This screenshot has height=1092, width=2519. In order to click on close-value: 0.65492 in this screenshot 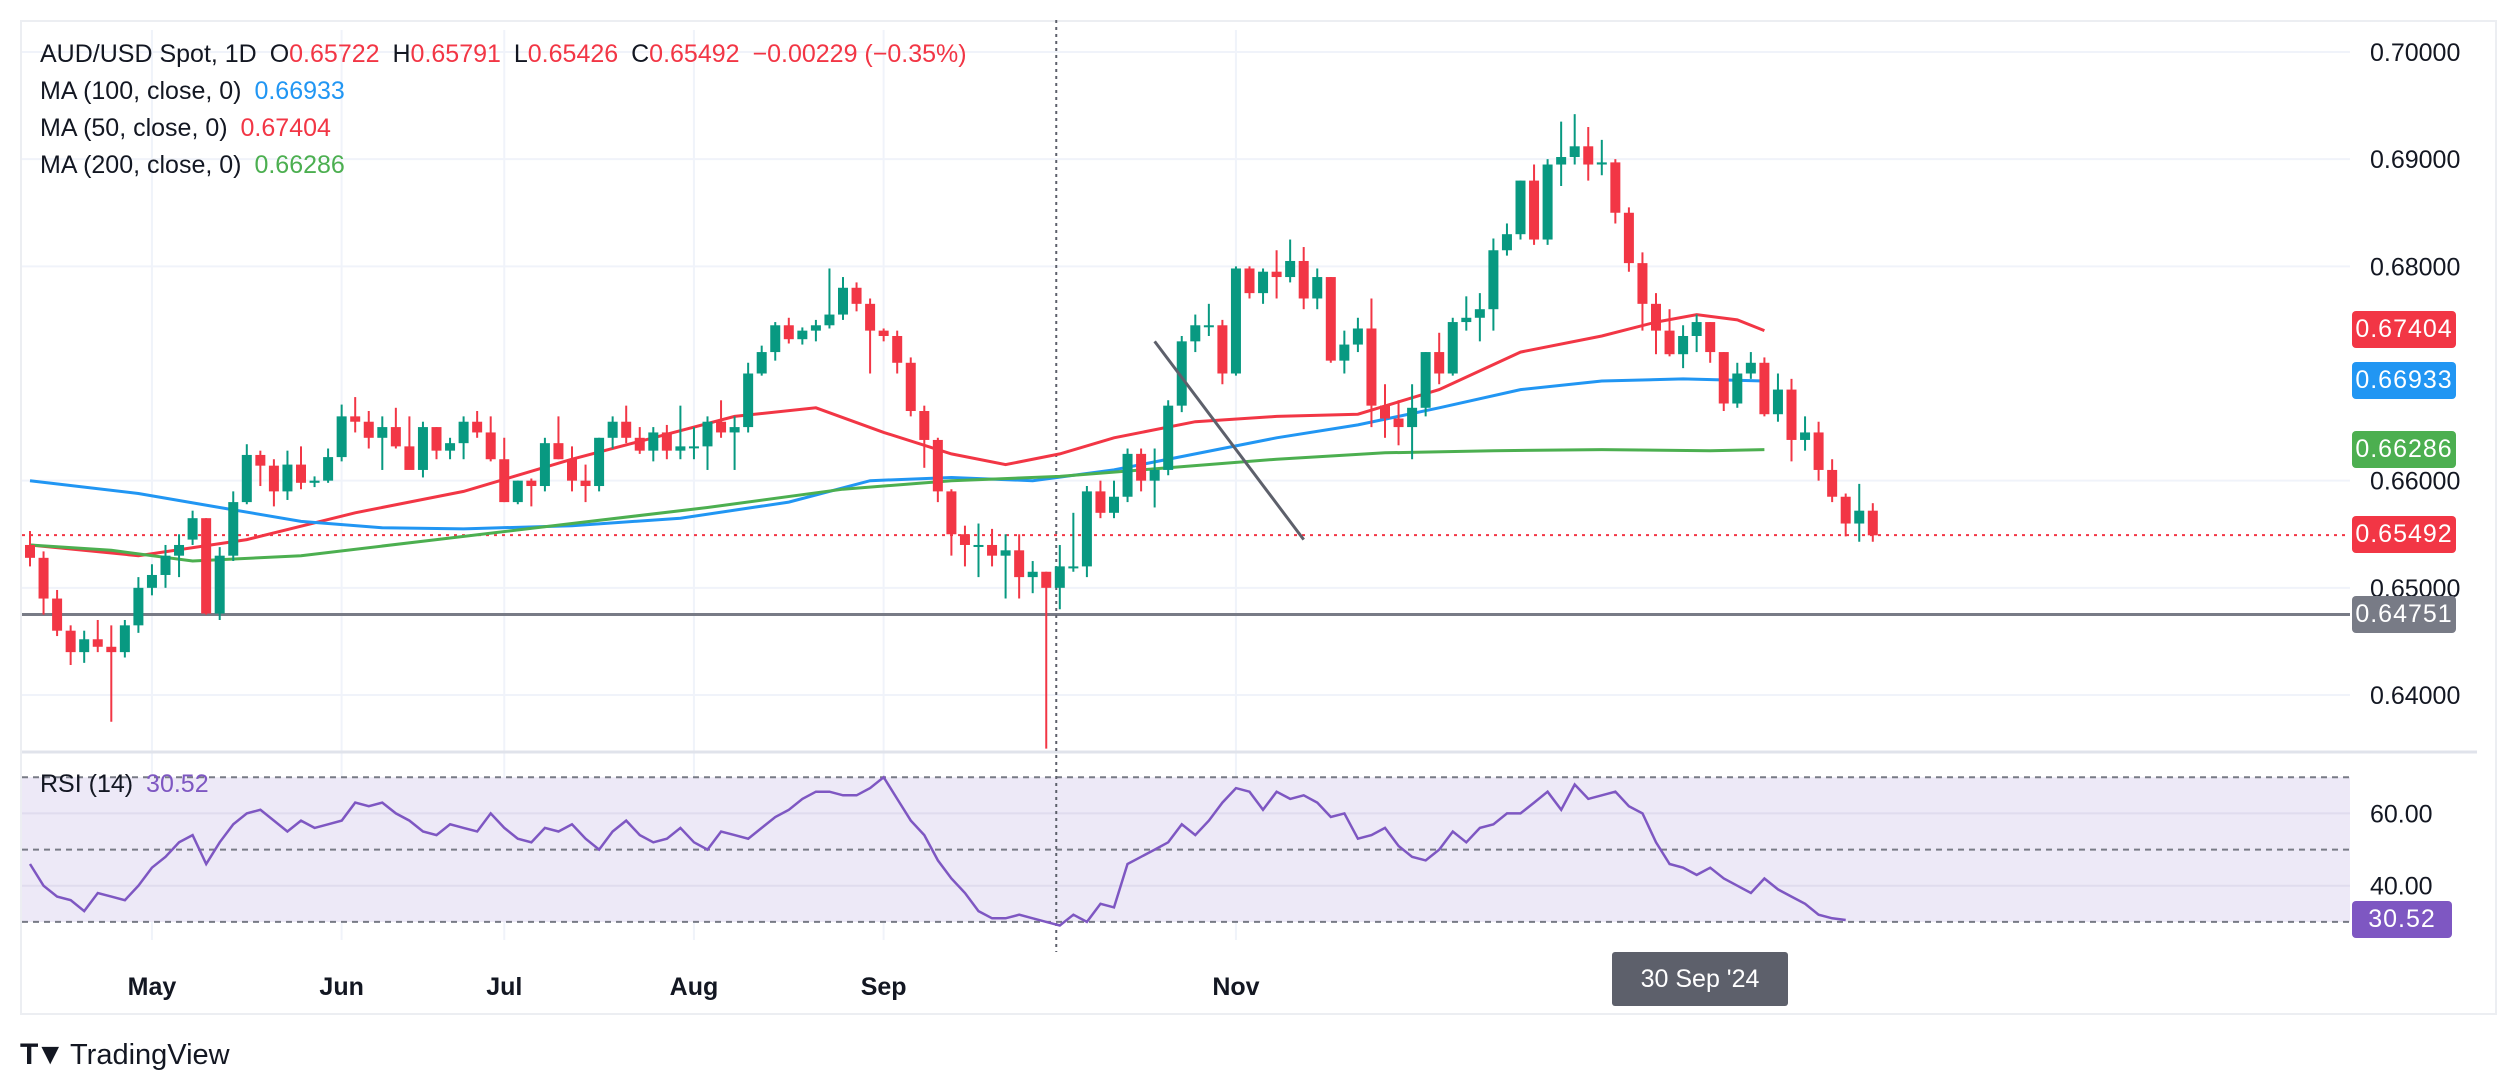, I will do `click(694, 54)`.